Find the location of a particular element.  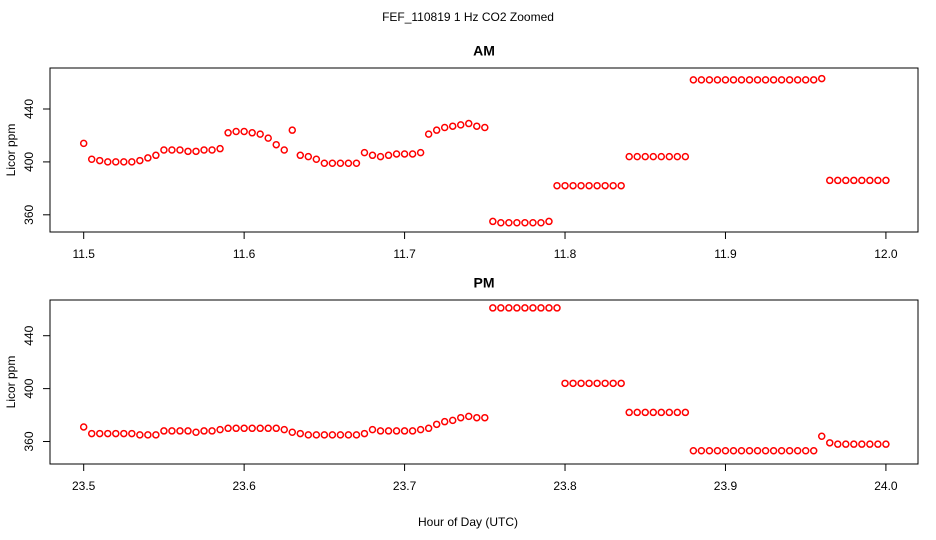

panel-title: PM is located at coordinates (484, 283).